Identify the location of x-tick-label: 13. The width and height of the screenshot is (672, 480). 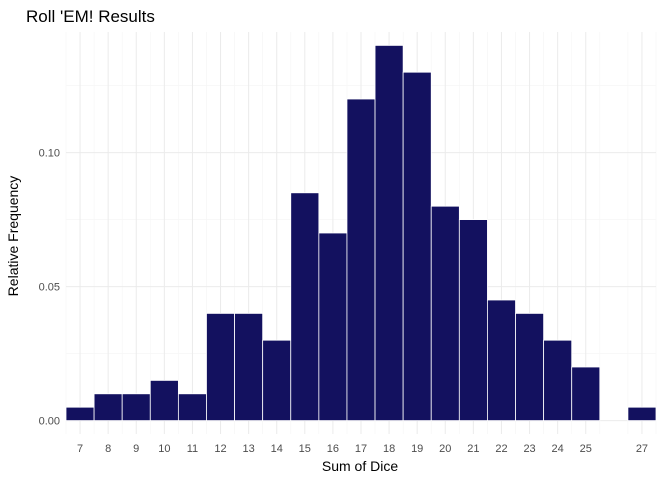
(248, 449).